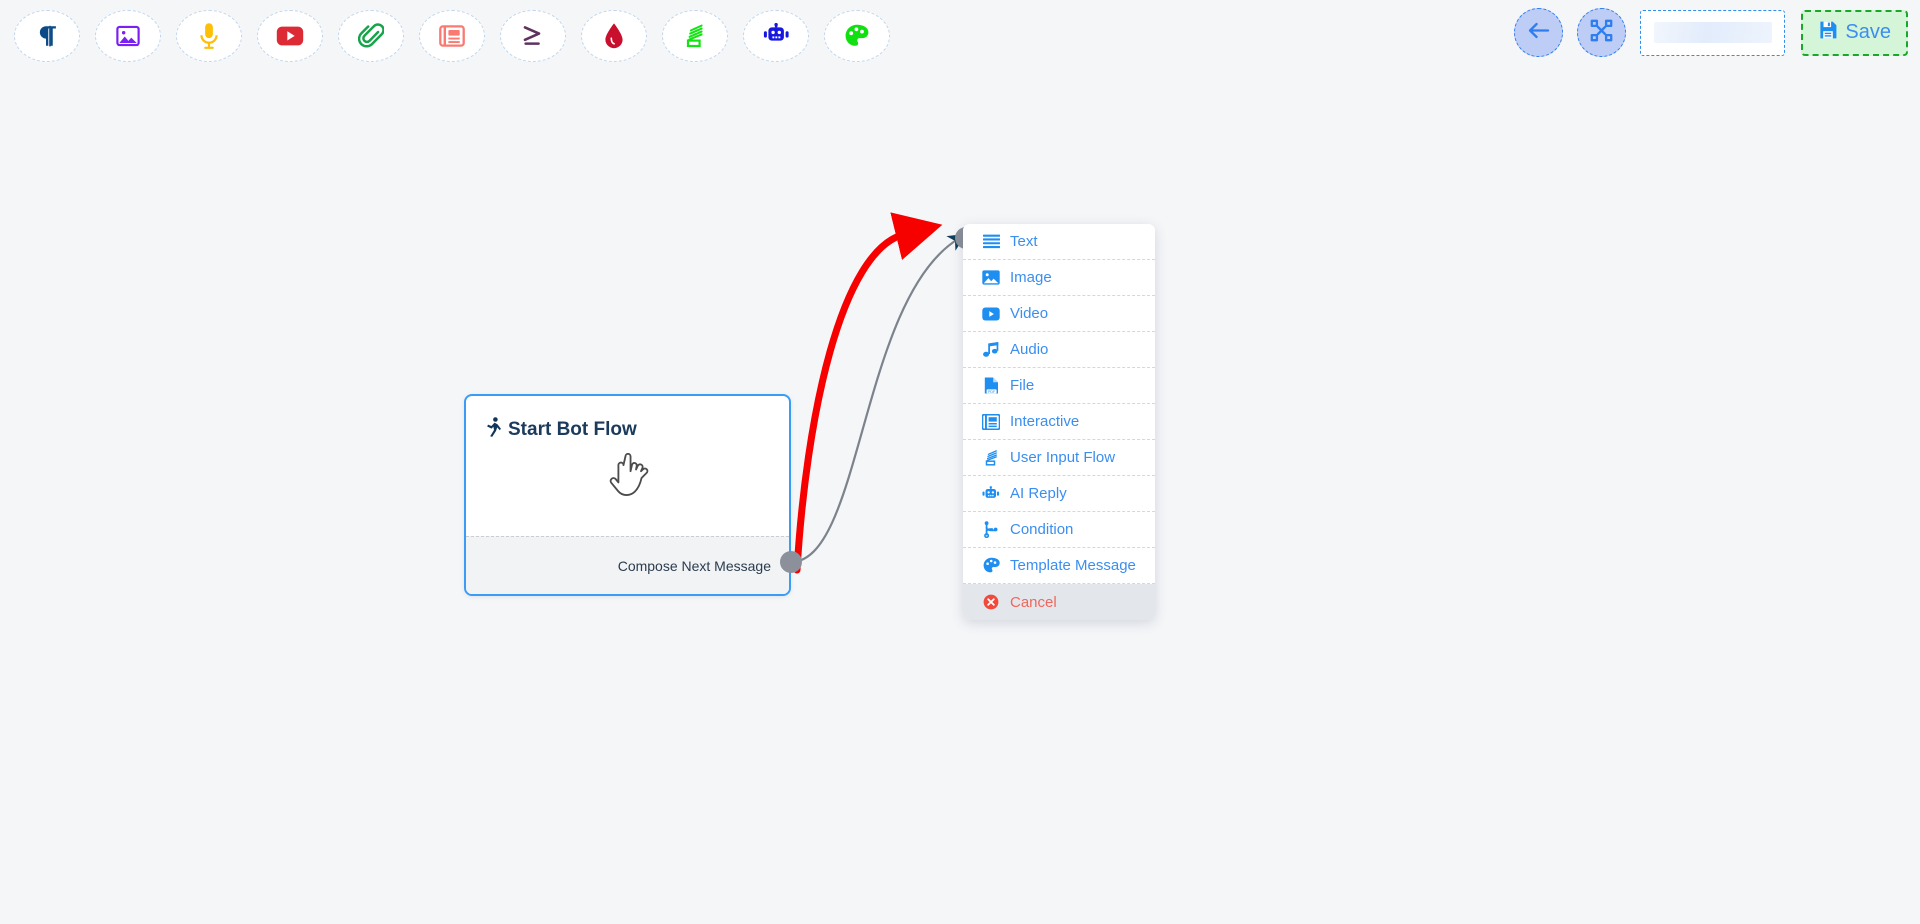 This screenshot has width=1920, height=924. What do you see at coordinates (1828, 32) in the screenshot?
I see `floppy-disk-save-icon` at bounding box center [1828, 32].